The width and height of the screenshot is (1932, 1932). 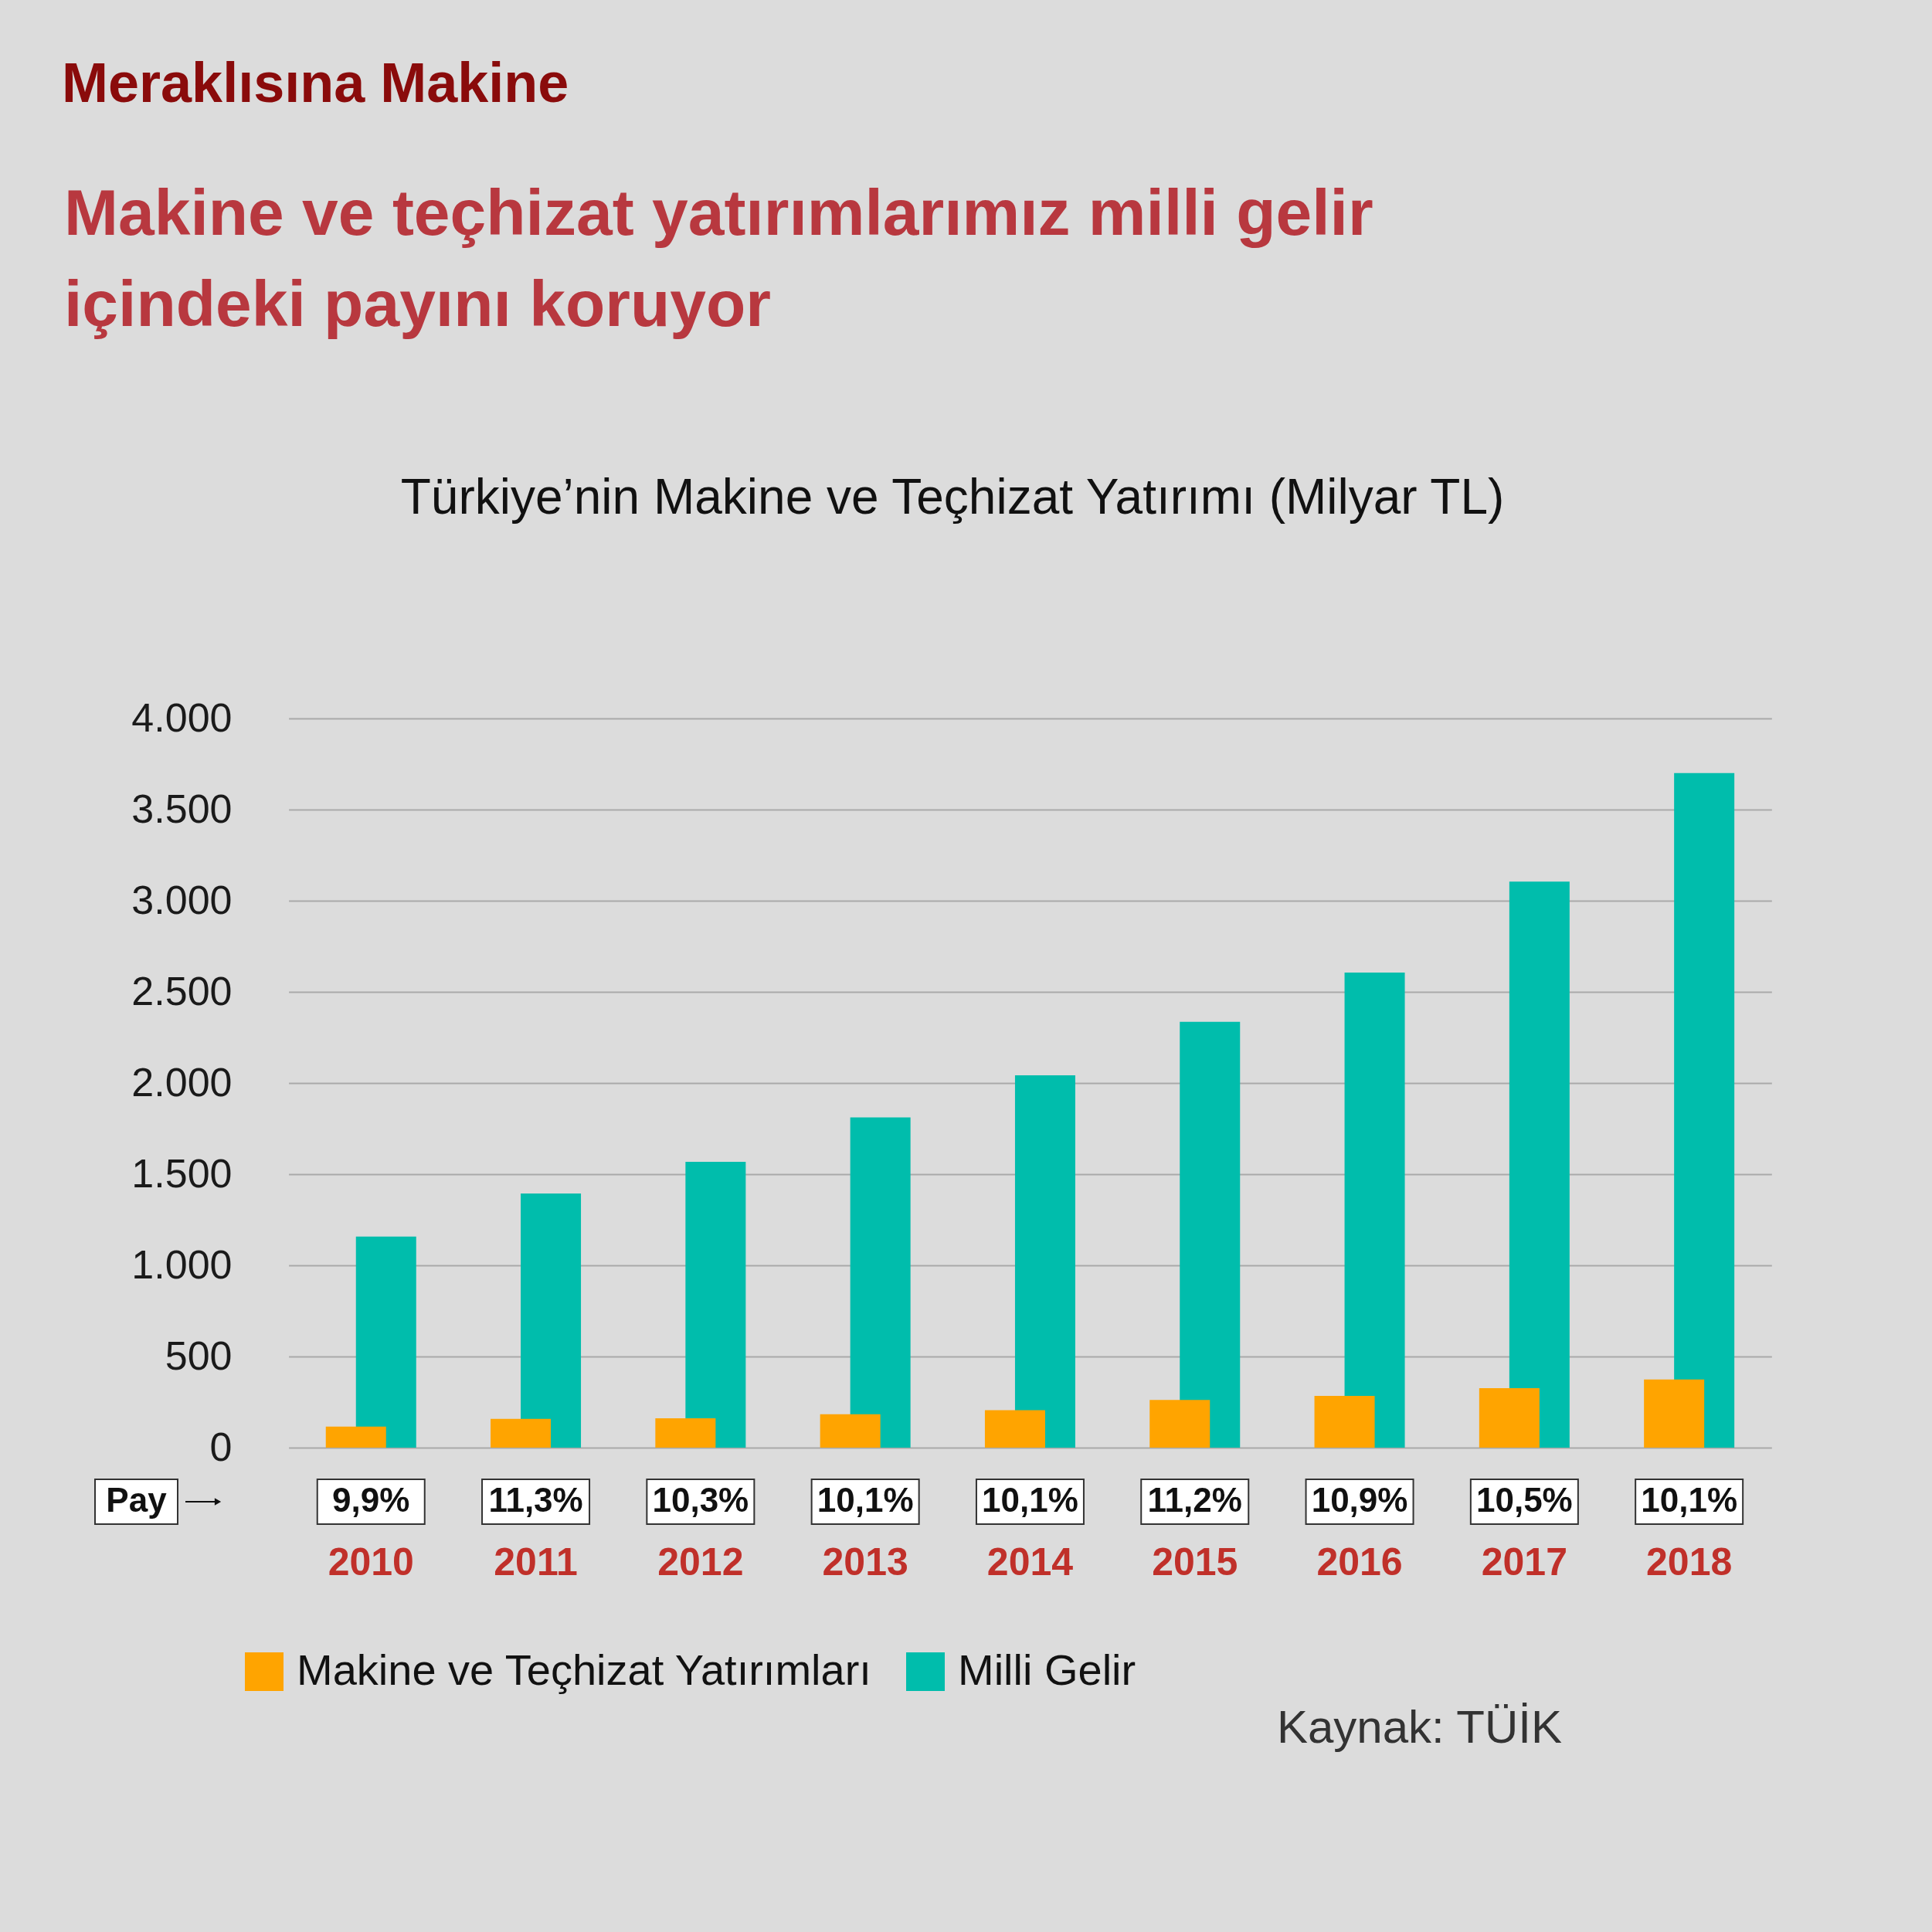 What do you see at coordinates (953, 497) in the screenshot?
I see `chart-subtitle: Türkiye’nin Makine ve Teçhizat Yatırımı (Milyar TL)` at bounding box center [953, 497].